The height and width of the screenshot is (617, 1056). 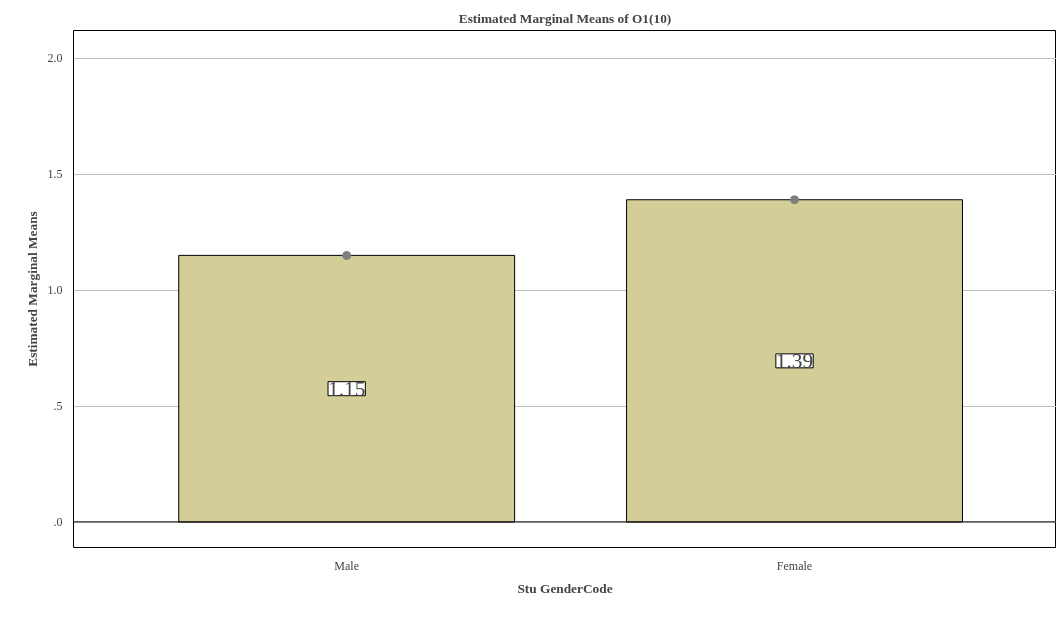 I want to click on y-axis-title: Estimated Marginal Means, so click(x=32, y=289).